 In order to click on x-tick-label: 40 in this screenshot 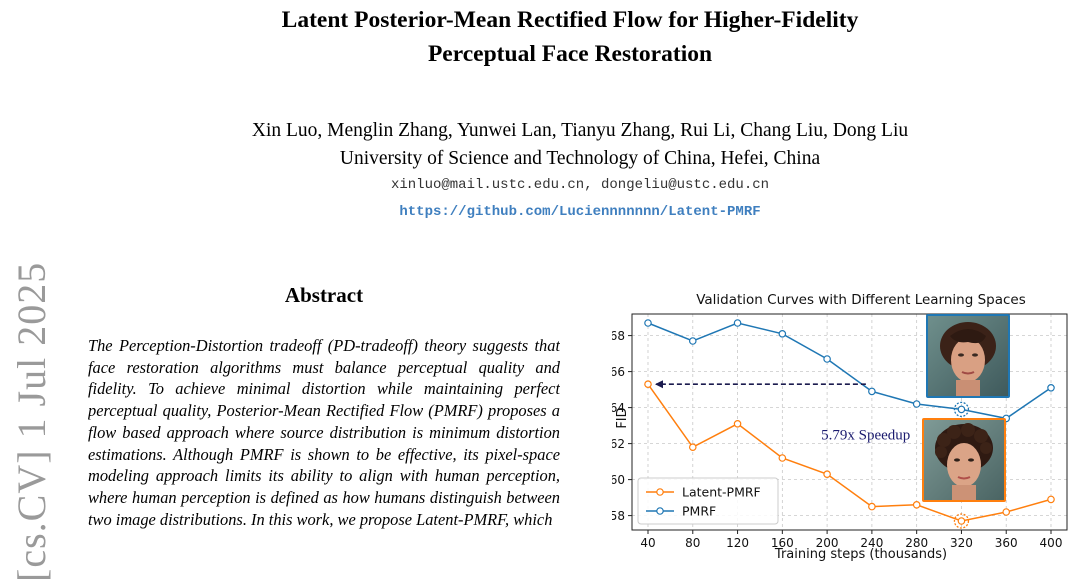, I will do `click(647, 543)`.